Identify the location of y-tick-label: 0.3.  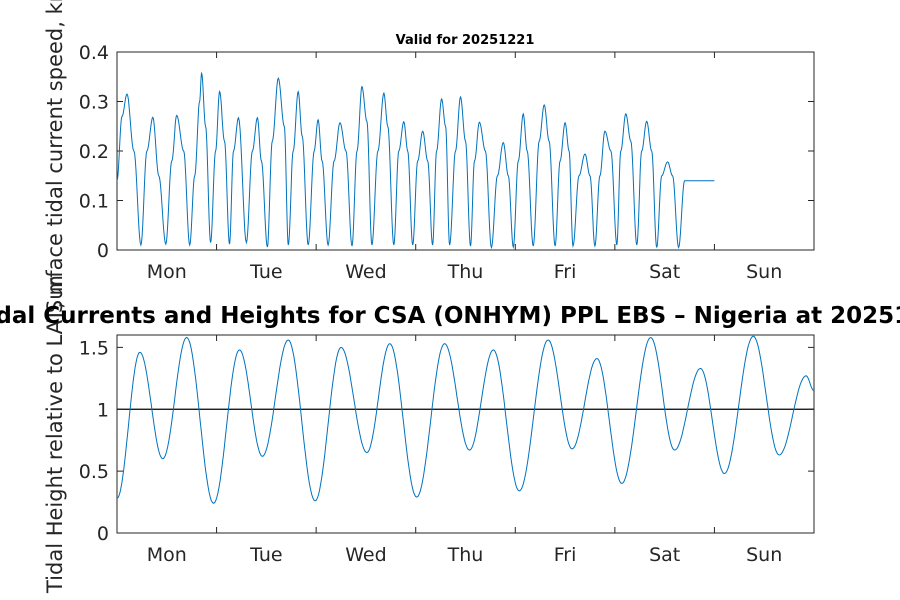
(94, 103).